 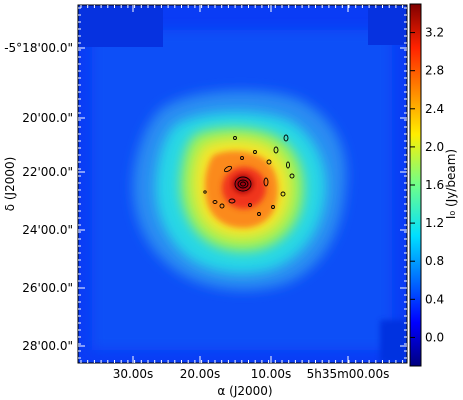 What do you see at coordinates (120, 26) in the screenshot?
I see `map-top-left-notch` at bounding box center [120, 26].